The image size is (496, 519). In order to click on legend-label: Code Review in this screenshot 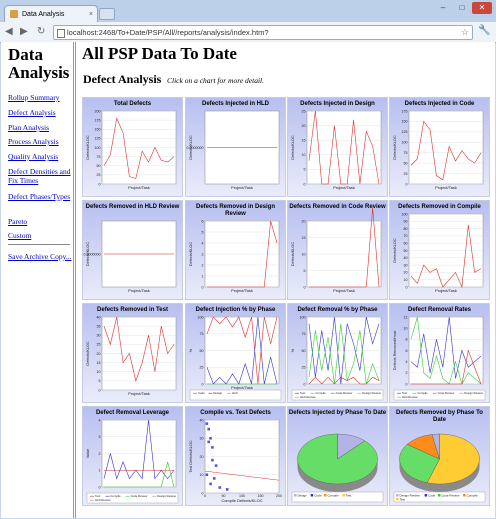, I will do `click(450, 496)`.